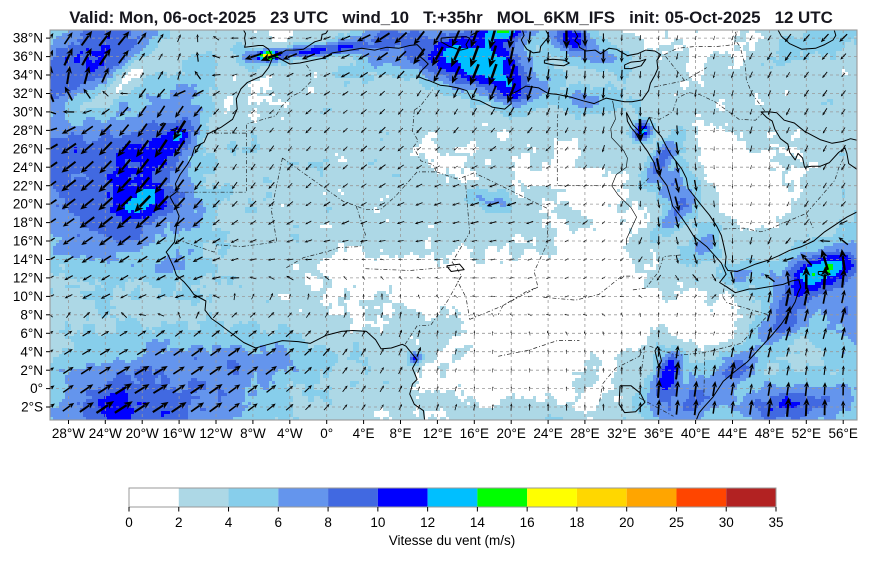 The image size is (873, 568). I want to click on svg-text: 16°N, so click(28, 241).